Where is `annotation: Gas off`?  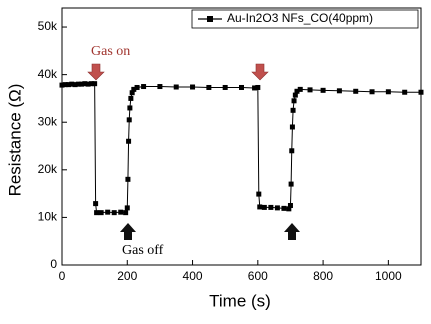 annotation: Gas off is located at coordinates (143, 250).